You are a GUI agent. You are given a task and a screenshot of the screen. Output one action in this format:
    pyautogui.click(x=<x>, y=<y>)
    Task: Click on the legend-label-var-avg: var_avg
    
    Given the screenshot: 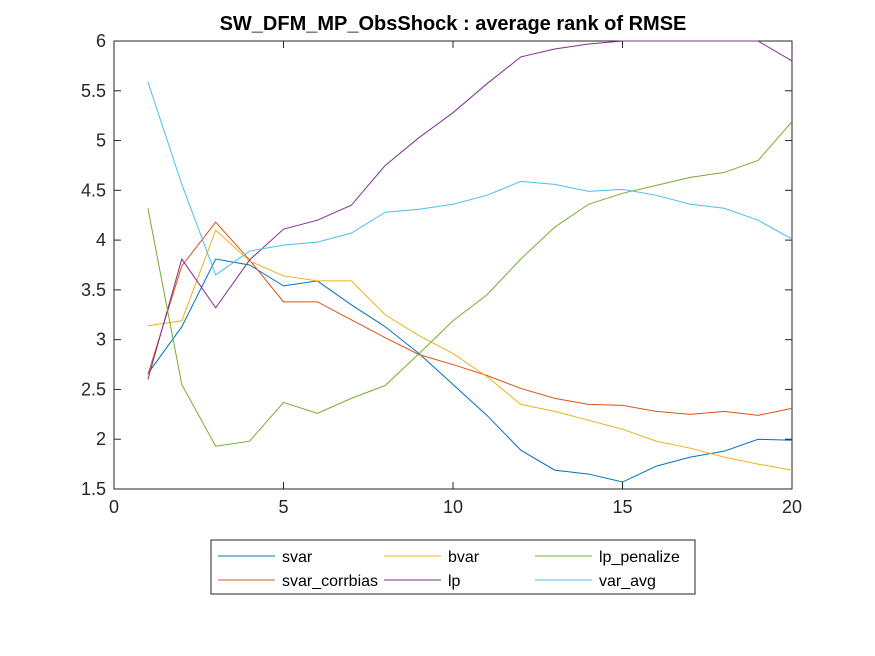 What is the action you would take?
    pyautogui.click(x=627, y=581)
    